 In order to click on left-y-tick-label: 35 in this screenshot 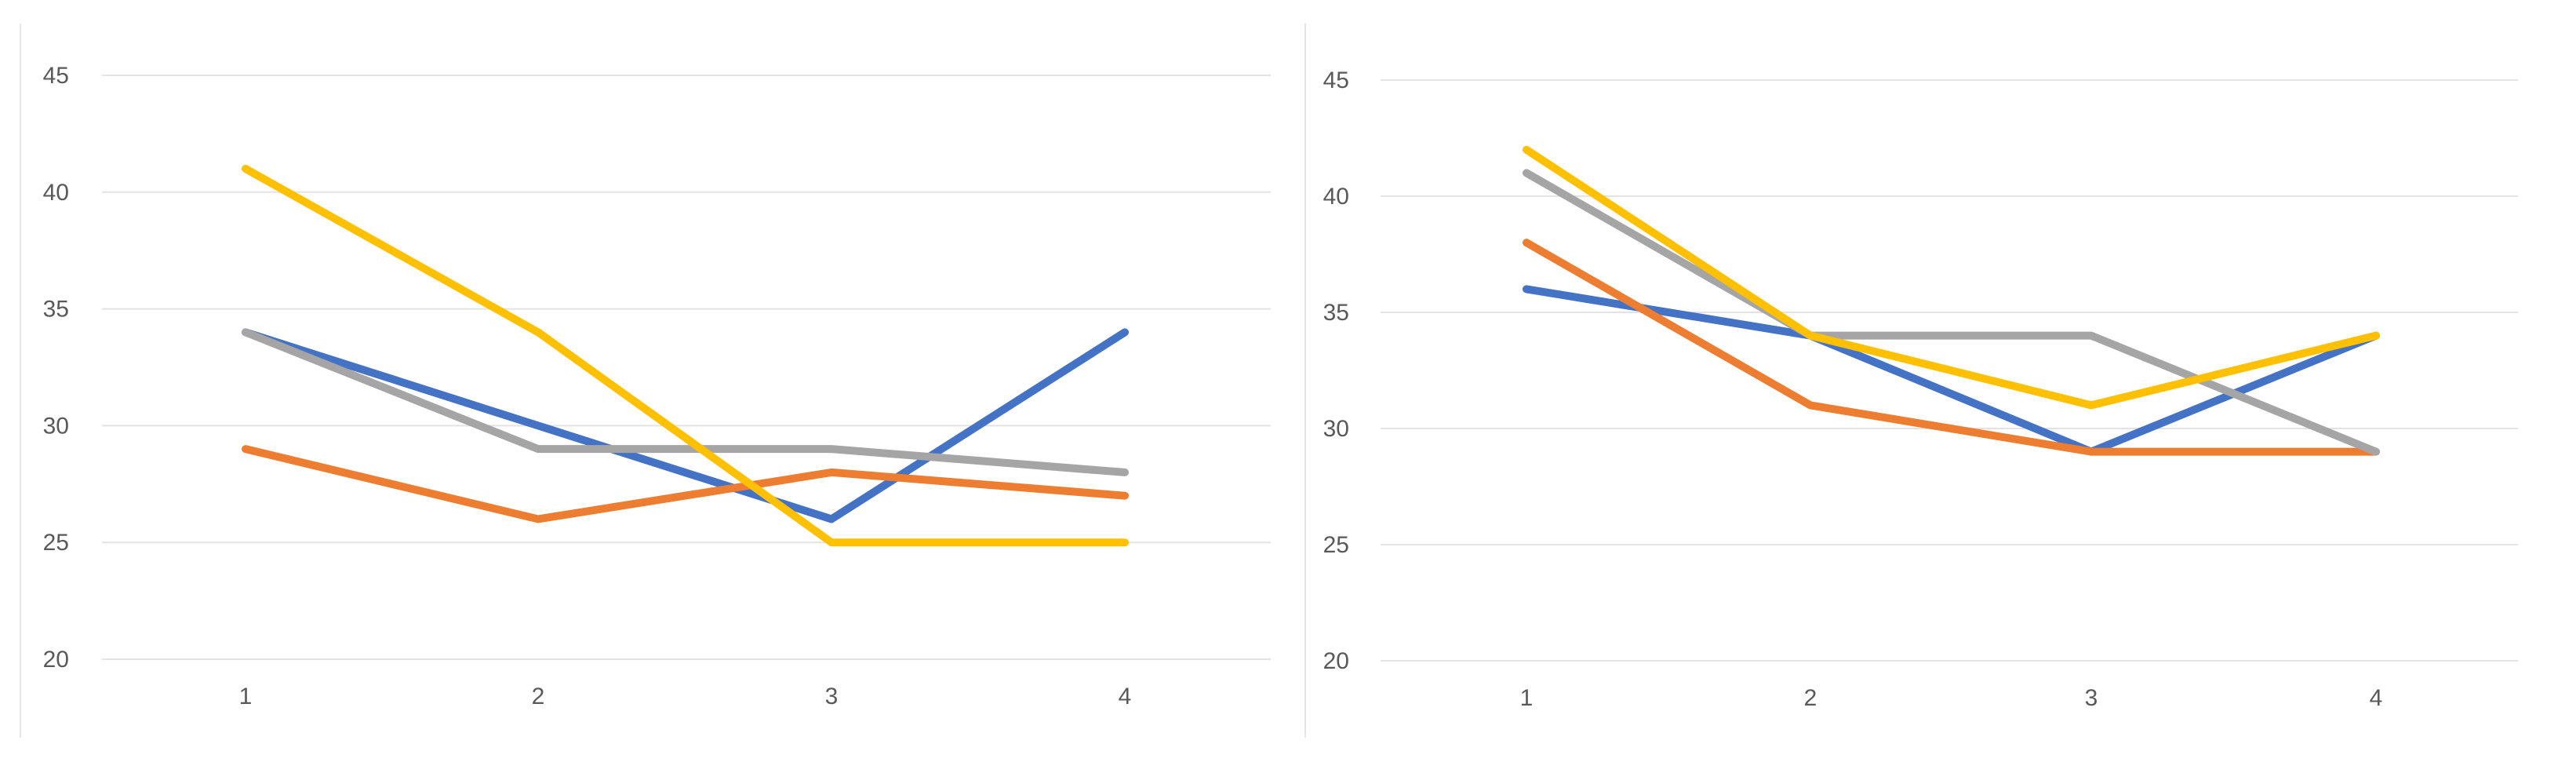, I will do `click(56, 310)`.